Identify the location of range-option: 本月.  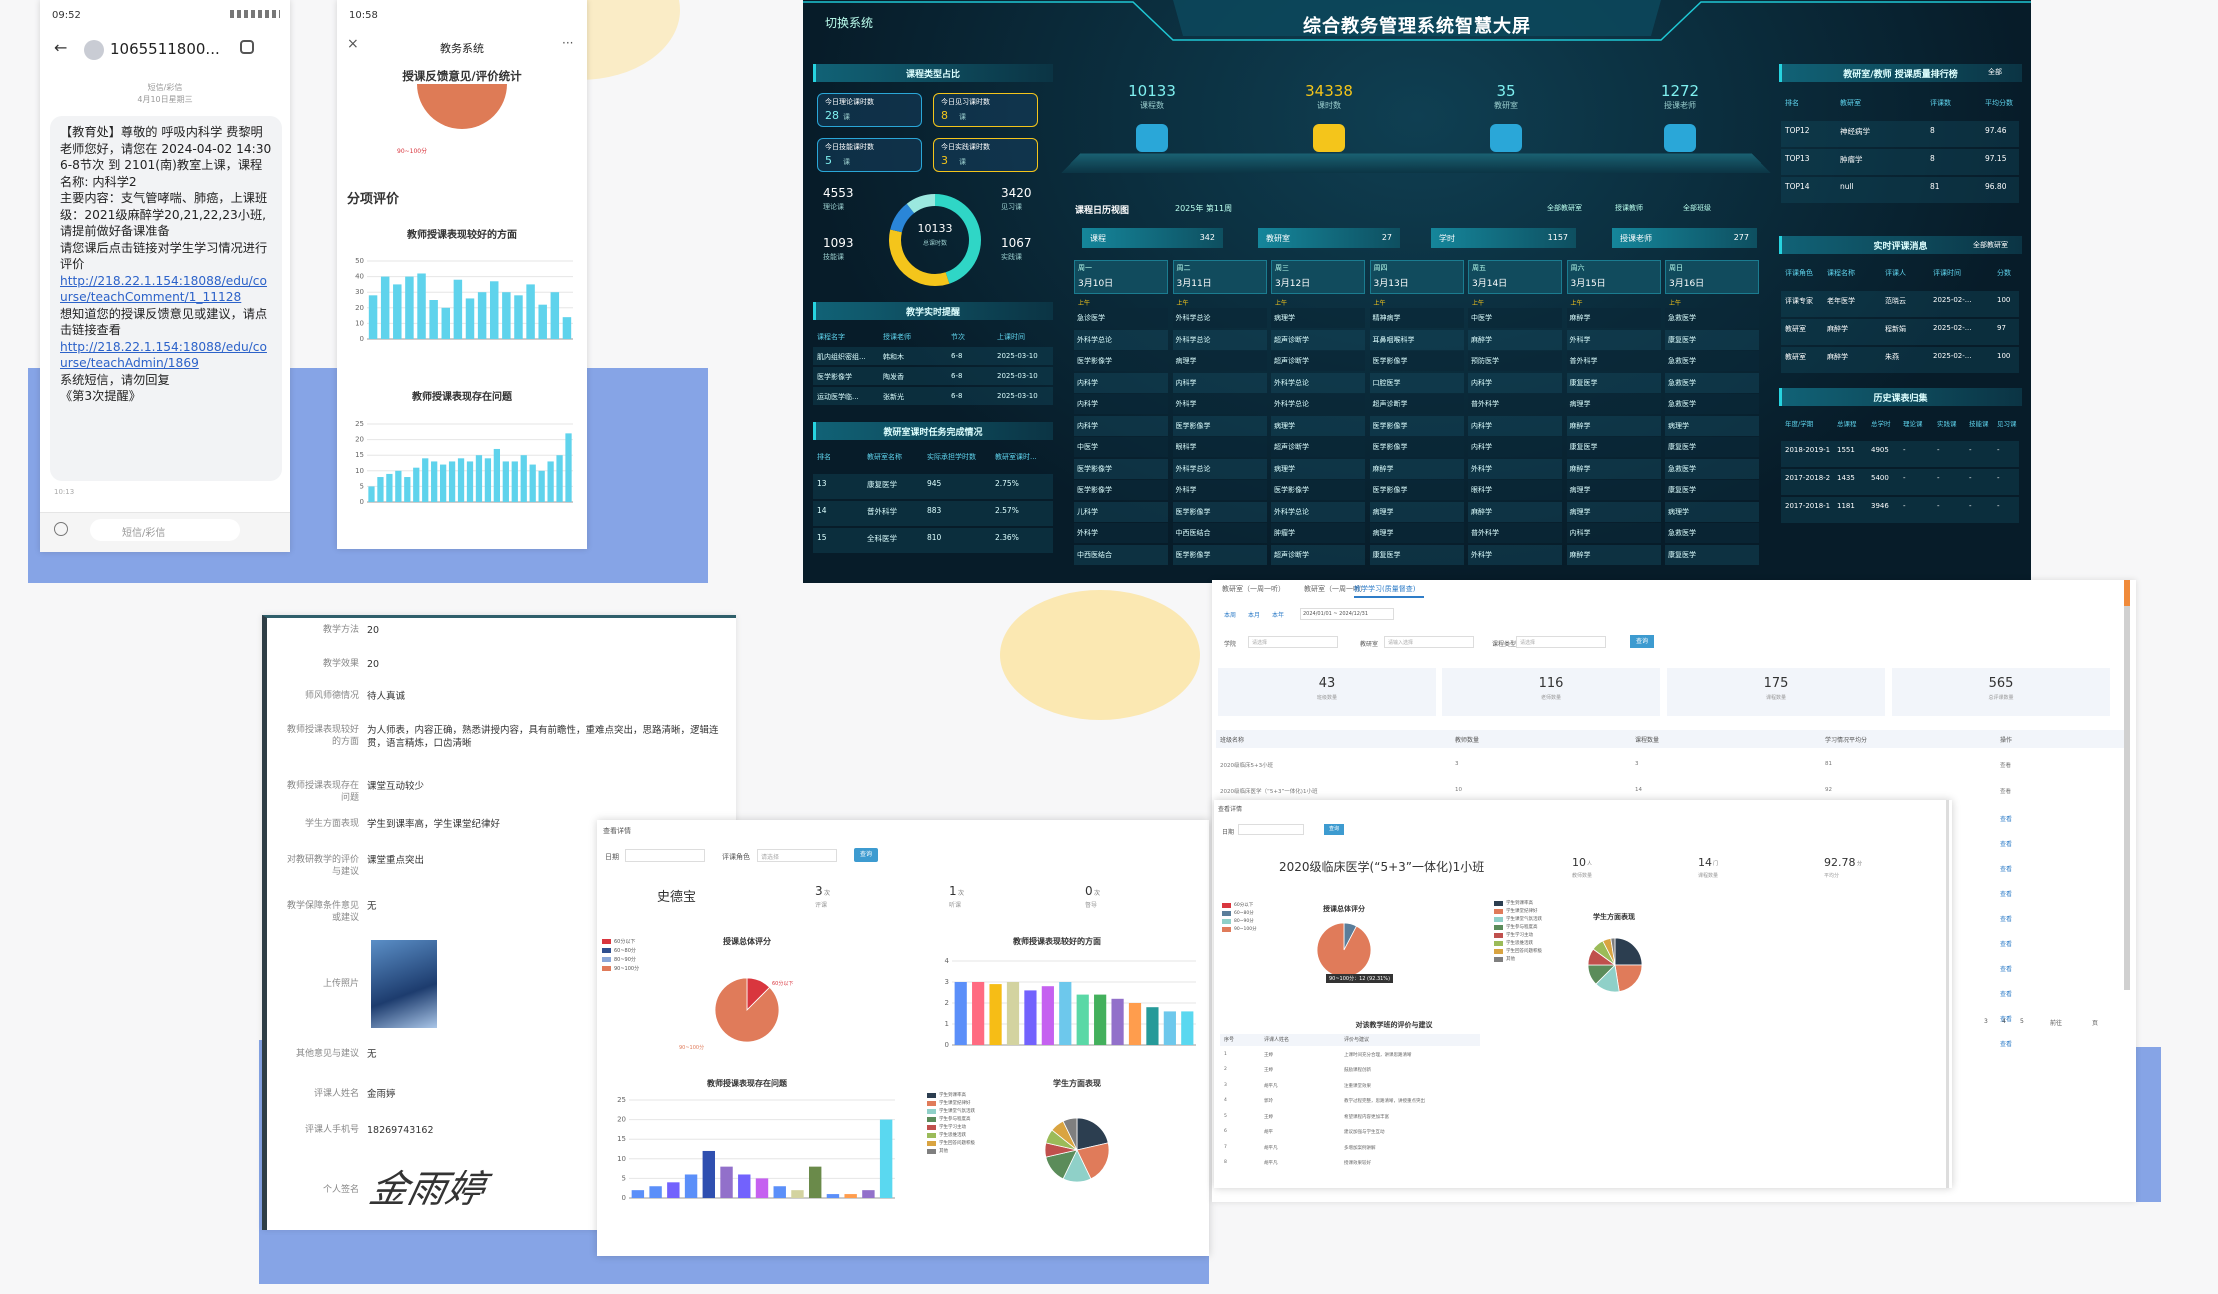
(1254, 615).